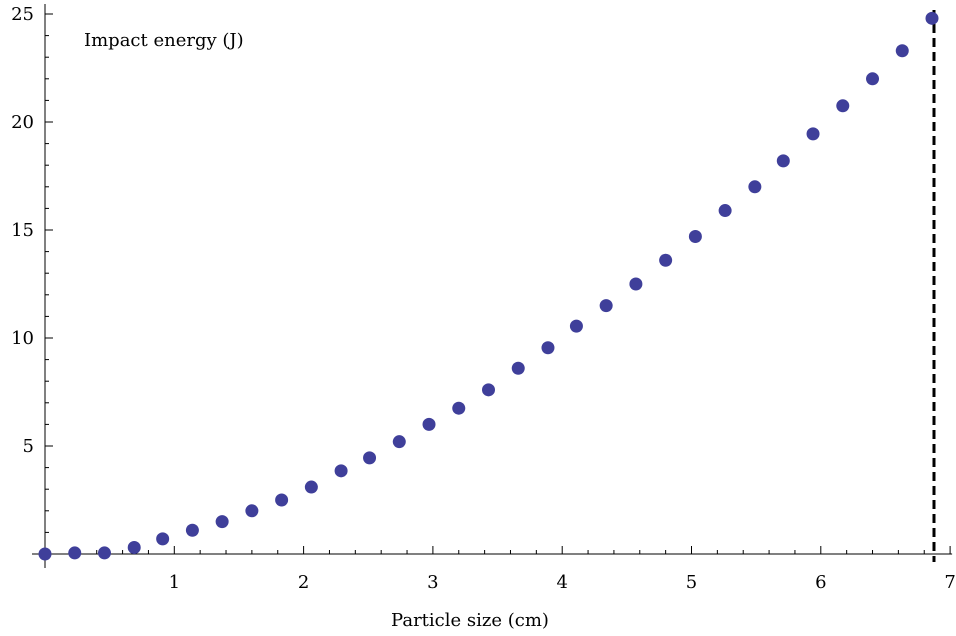 This screenshot has height=636, width=956. Describe the element at coordinates (303, 582) in the screenshot. I see `x-tick-label: 2` at that location.